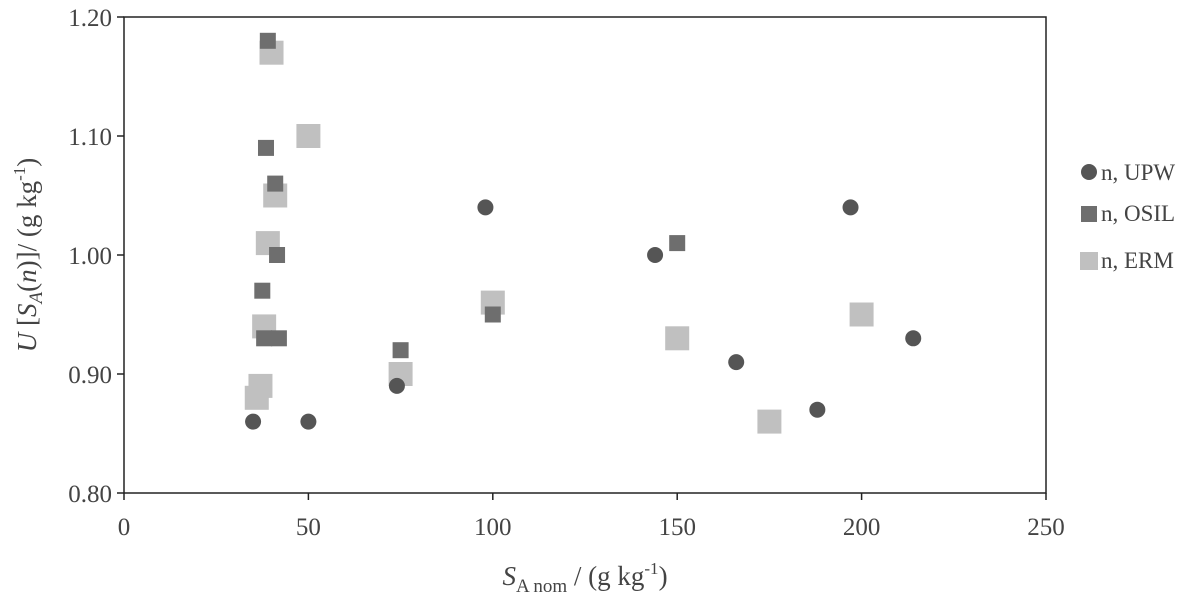  What do you see at coordinates (677, 527) in the screenshot?
I see `x-tick-label: 150` at bounding box center [677, 527].